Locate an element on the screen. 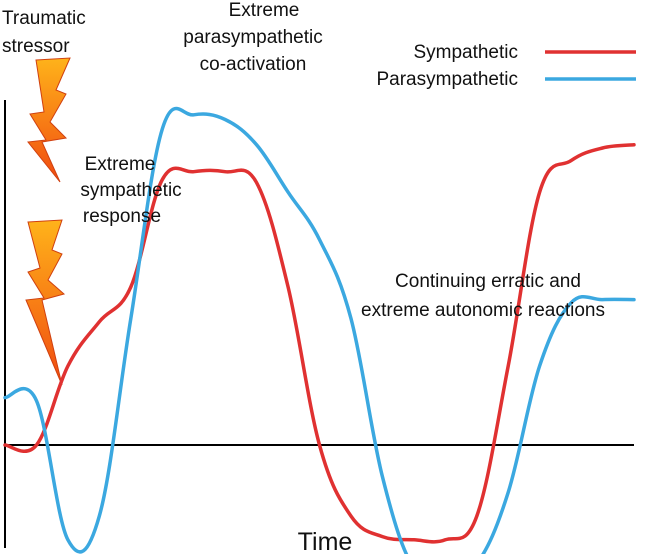 This screenshot has width=650, height=554. annotation-sympathetic-response: Extreme sympathetic response is located at coordinates (130, 190).